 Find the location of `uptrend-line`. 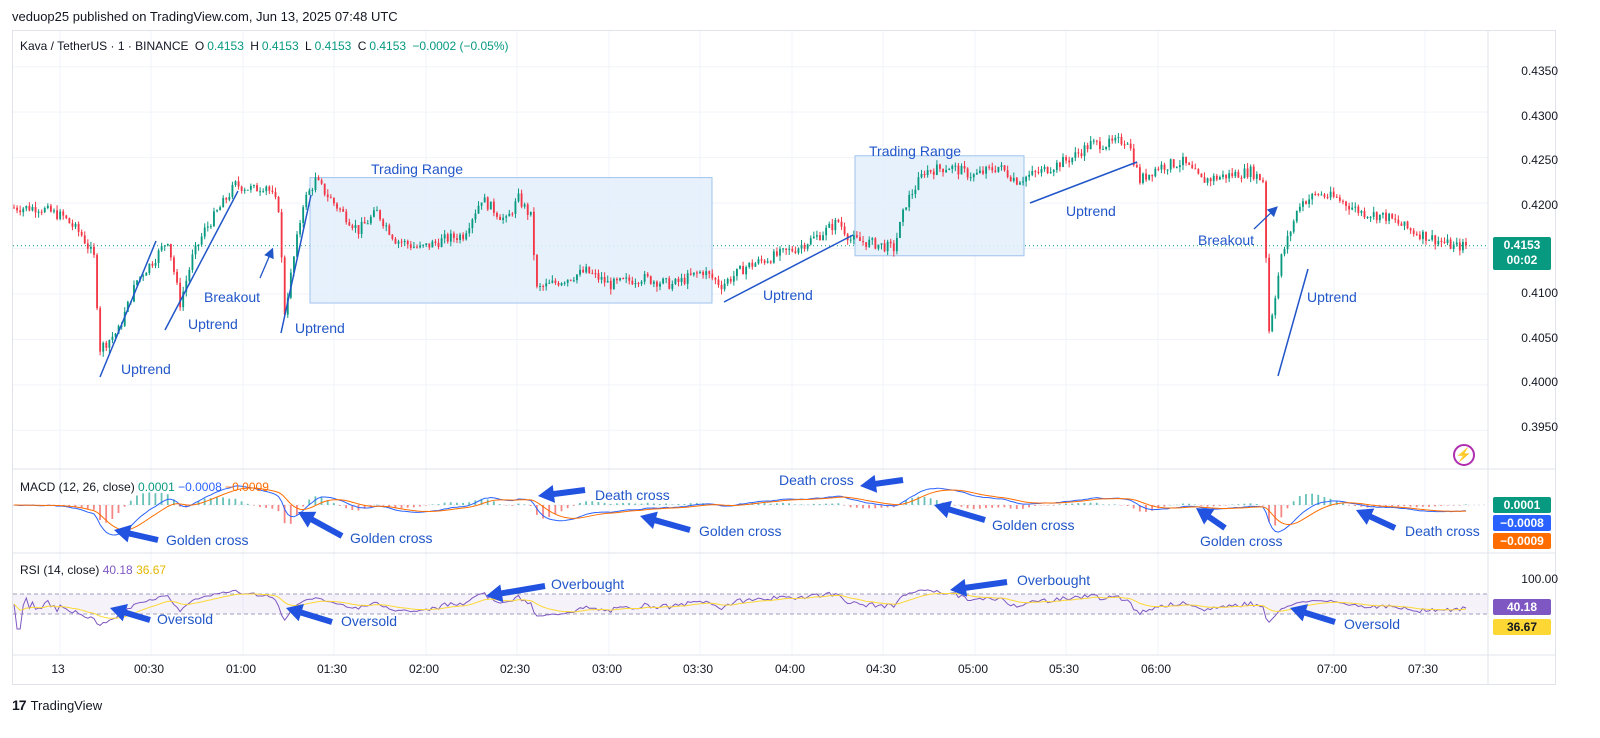

uptrend-line is located at coordinates (1293, 322).